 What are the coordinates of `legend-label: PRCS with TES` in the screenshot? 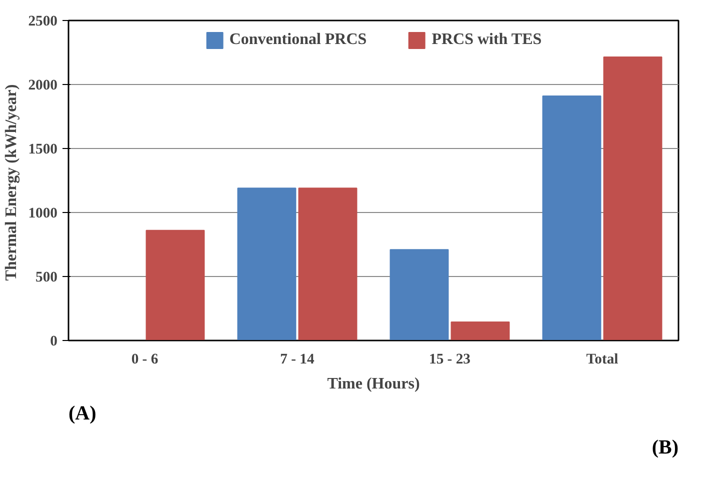 It's located at (487, 40).